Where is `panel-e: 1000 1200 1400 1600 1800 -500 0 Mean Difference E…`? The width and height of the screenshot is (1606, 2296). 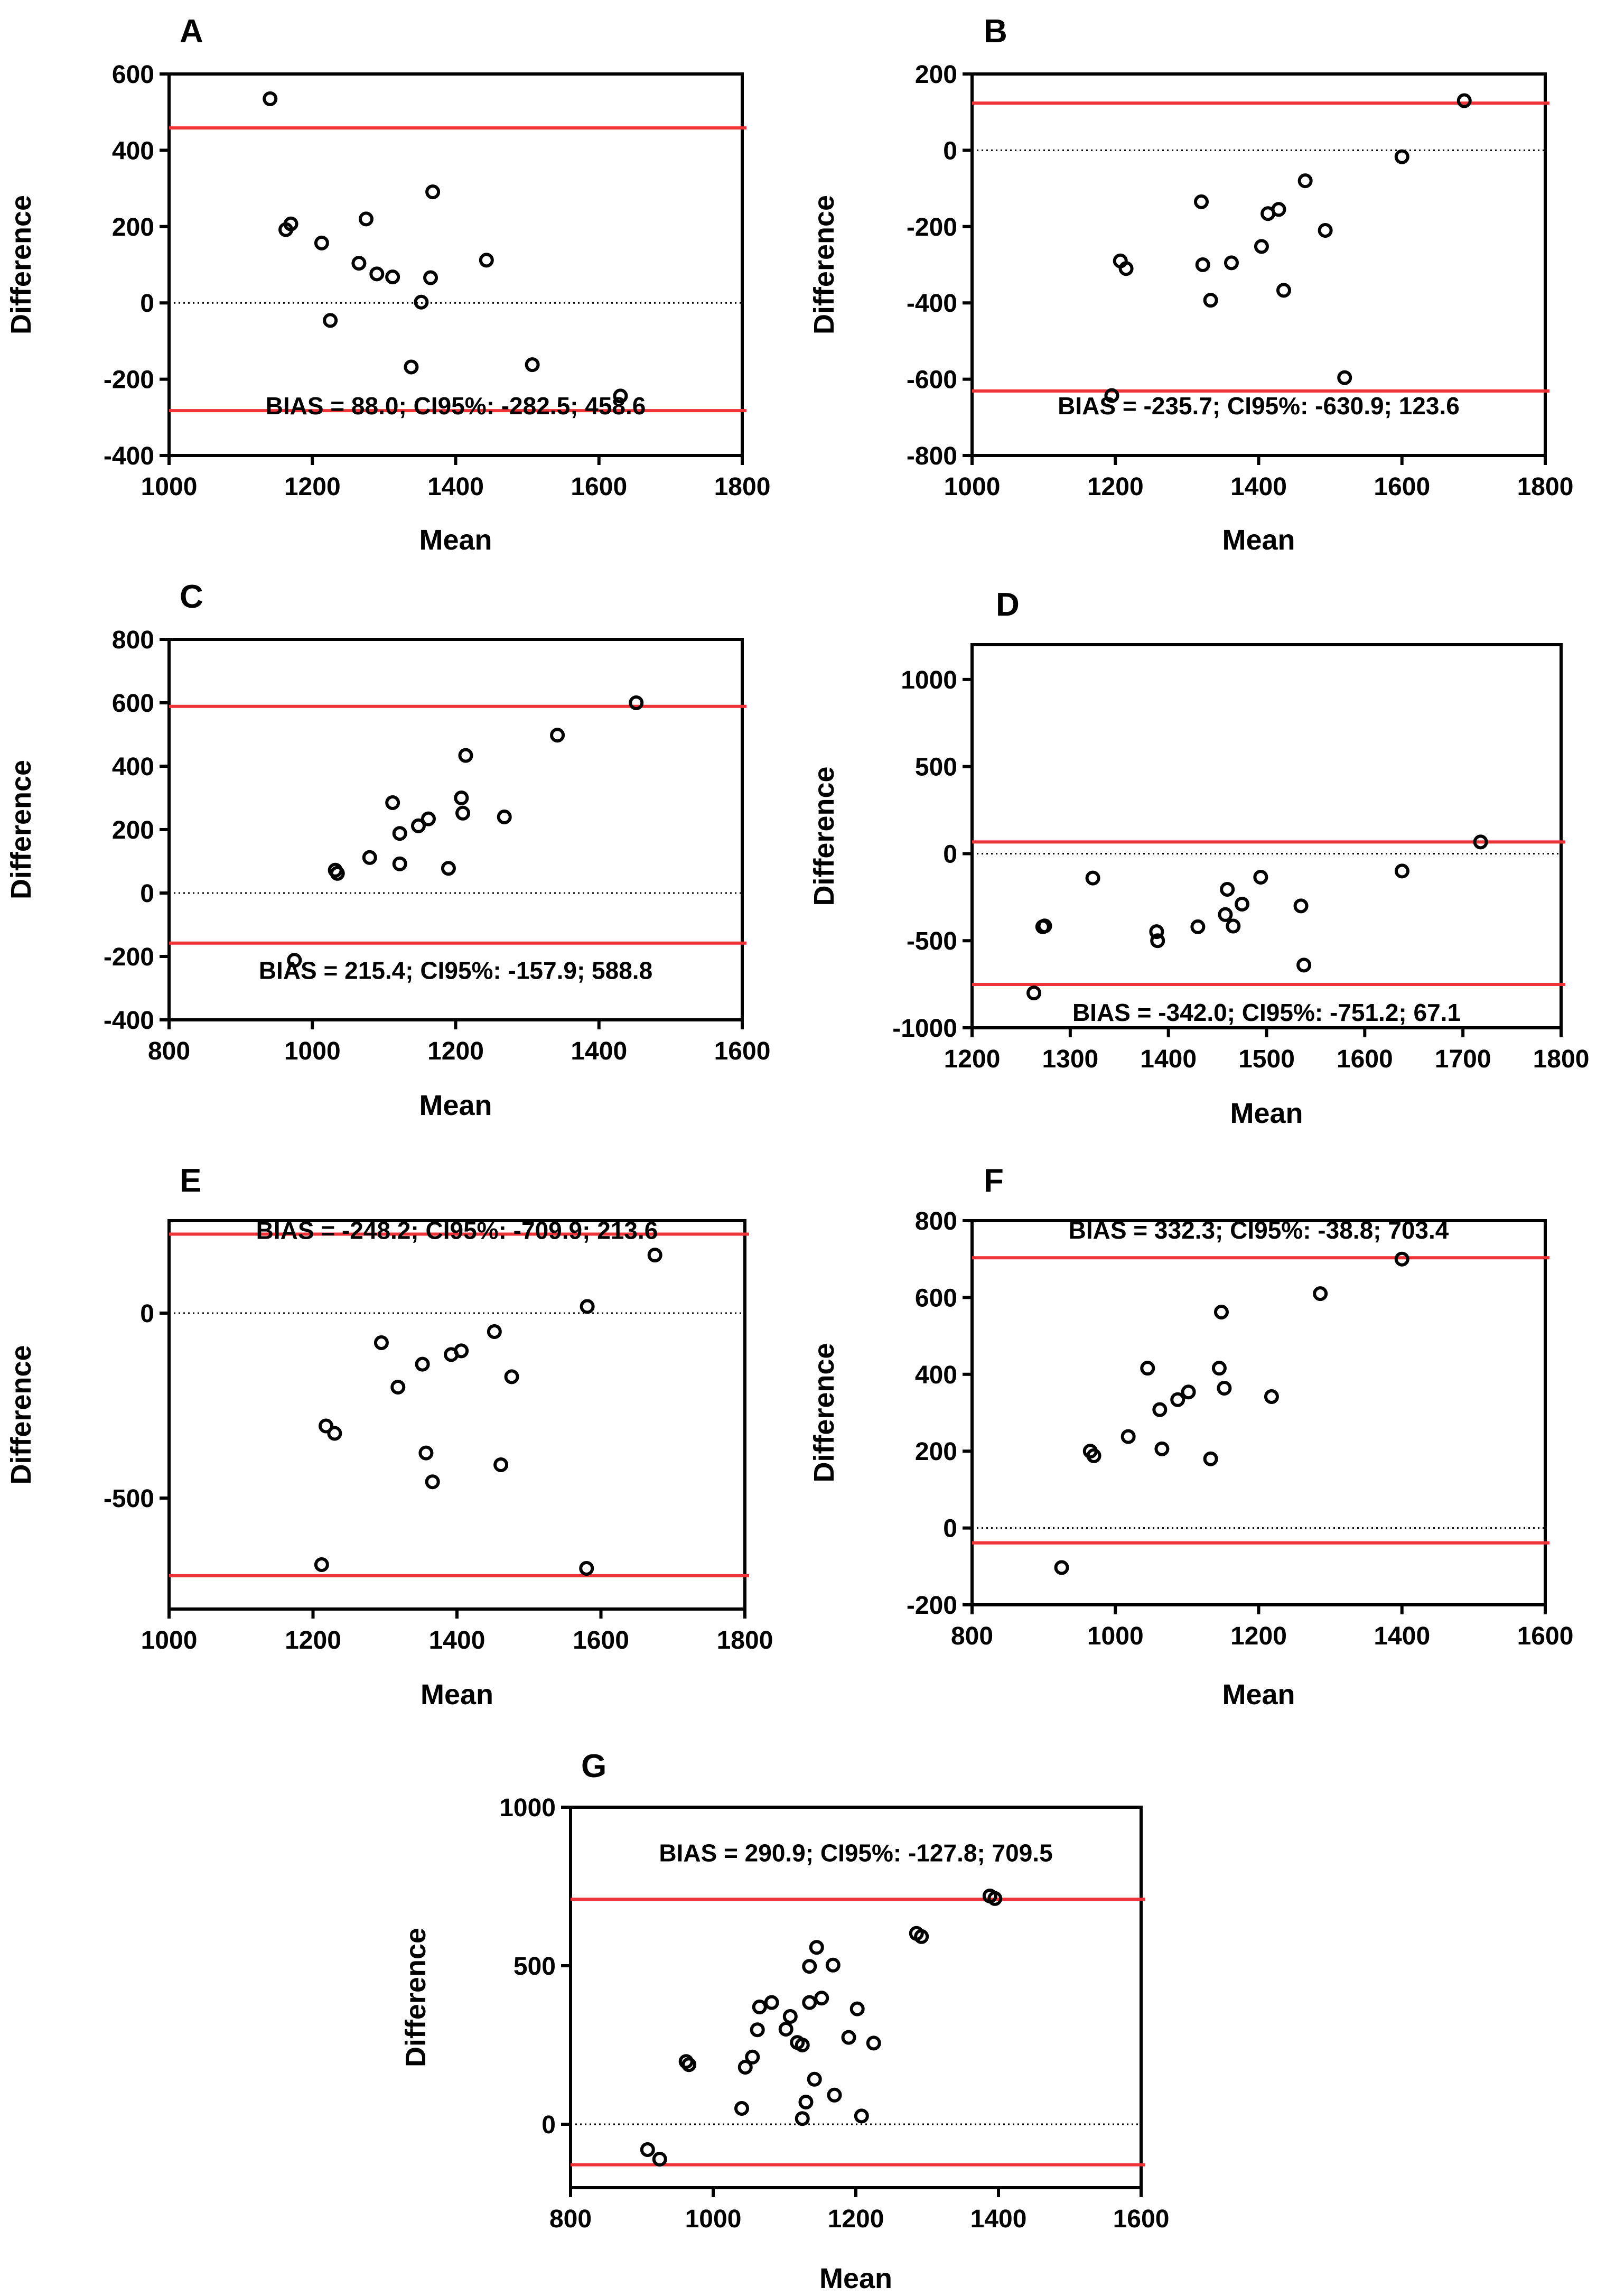 panel-e: 1000 1200 1400 1600 1800 -500 0 Mean Difference E… is located at coordinates (389, 1437).